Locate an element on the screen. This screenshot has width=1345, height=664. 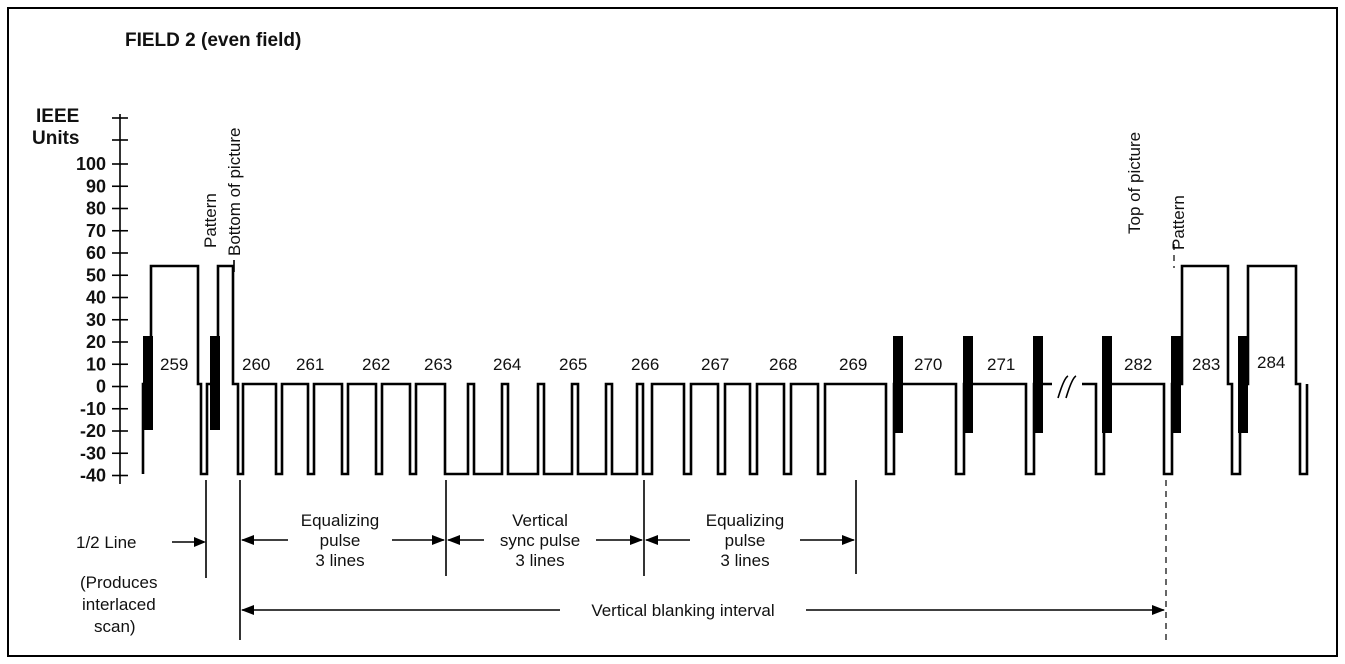
eq1-arrowhead-left is located at coordinates (247, 540).